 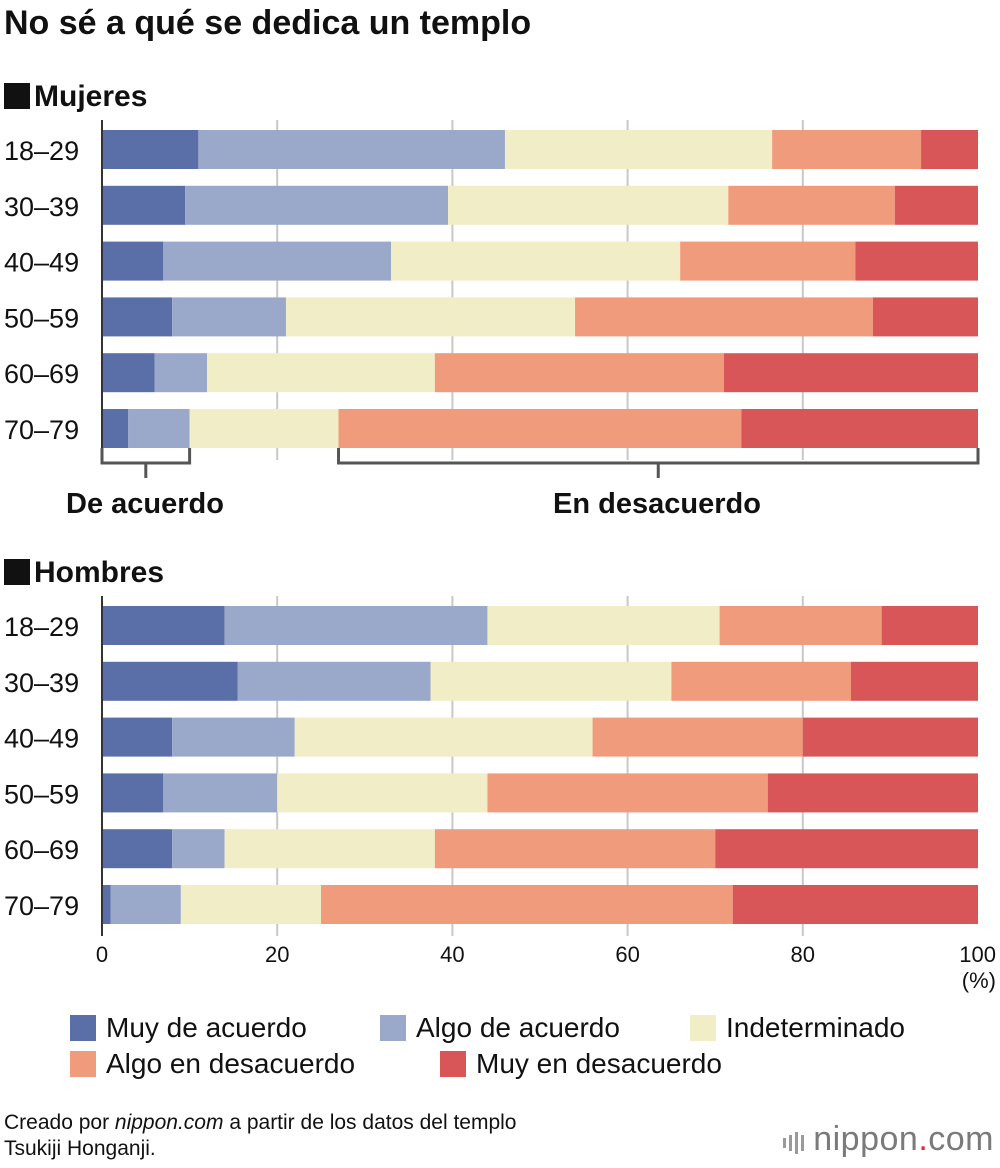 I want to click on agree-label: De acuerdo, so click(x=145, y=504).